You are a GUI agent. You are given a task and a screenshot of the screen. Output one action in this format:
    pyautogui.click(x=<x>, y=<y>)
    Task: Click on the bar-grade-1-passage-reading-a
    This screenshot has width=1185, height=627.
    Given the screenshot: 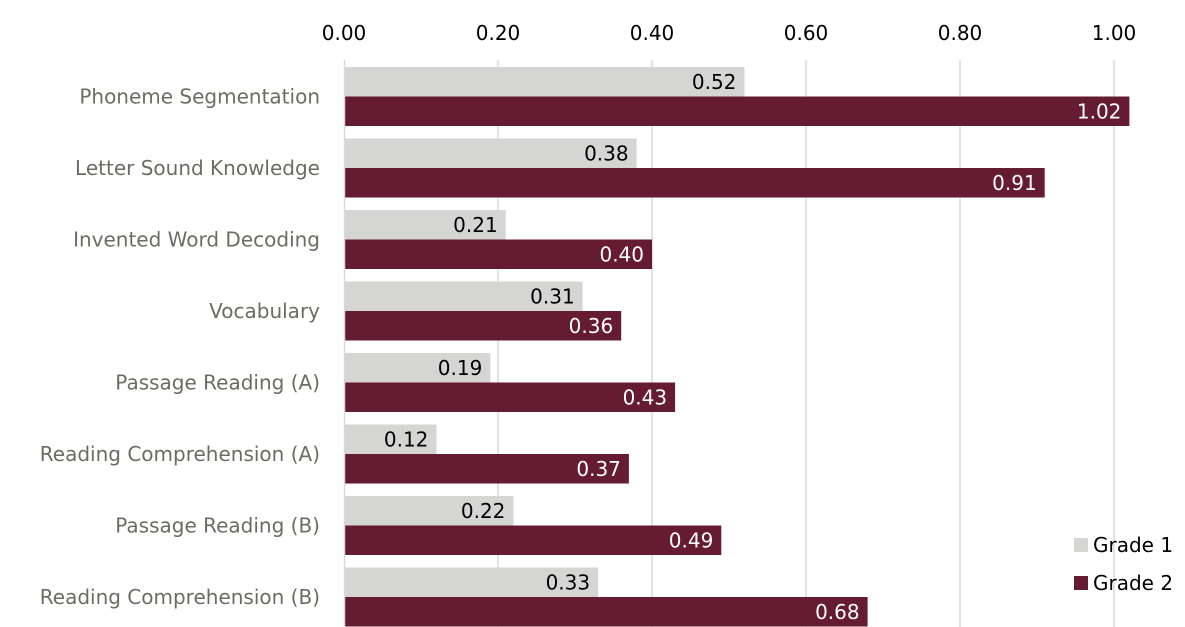 What is the action you would take?
    pyautogui.click(x=417, y=368)
    